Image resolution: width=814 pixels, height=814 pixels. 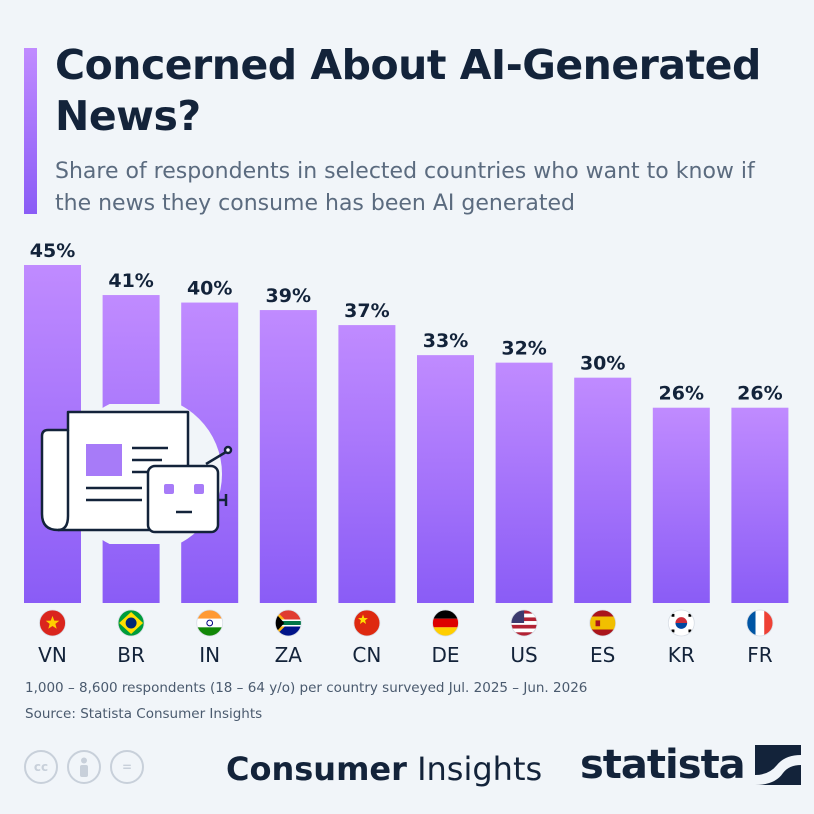 I want to click on category-label-de: DE, so click(x=445, y=655).